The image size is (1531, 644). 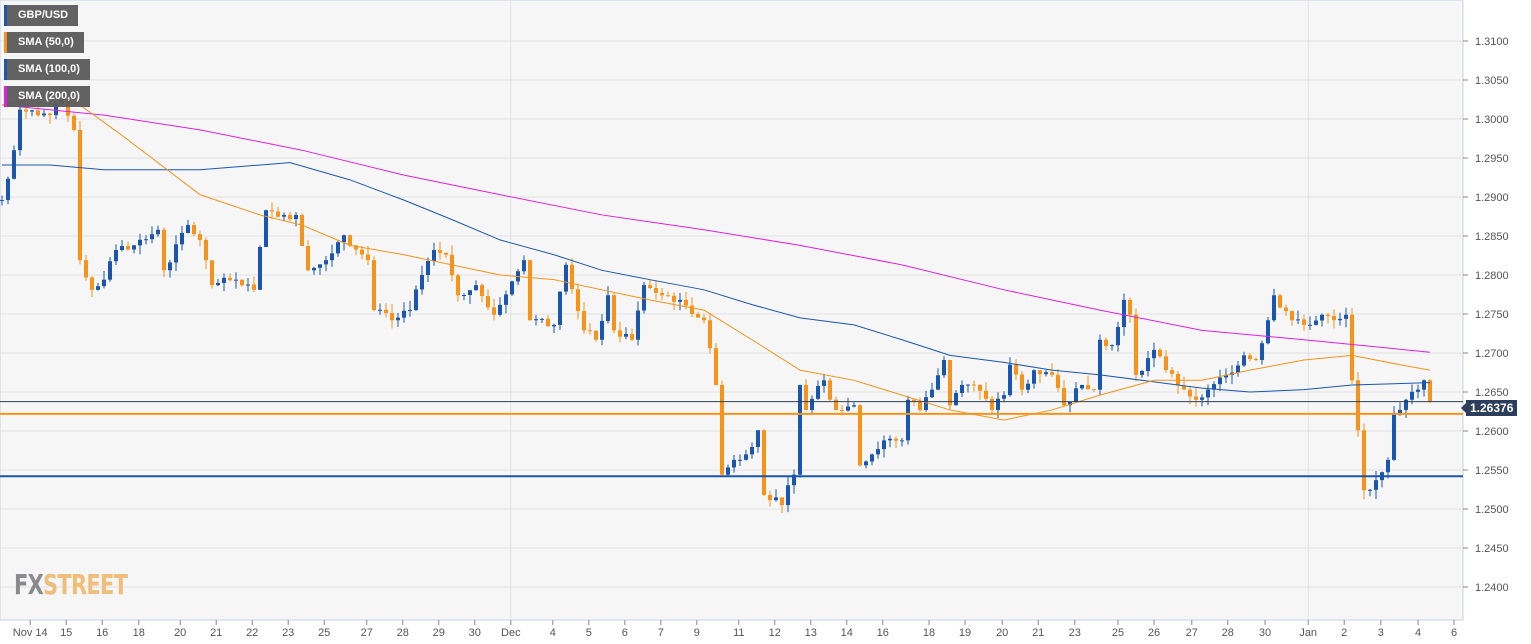 What do you see at coordinates (47, 96) in the screenshot?
I see `legend-item-sma200: SMA (200,0)` at bounding box center [47, 96].